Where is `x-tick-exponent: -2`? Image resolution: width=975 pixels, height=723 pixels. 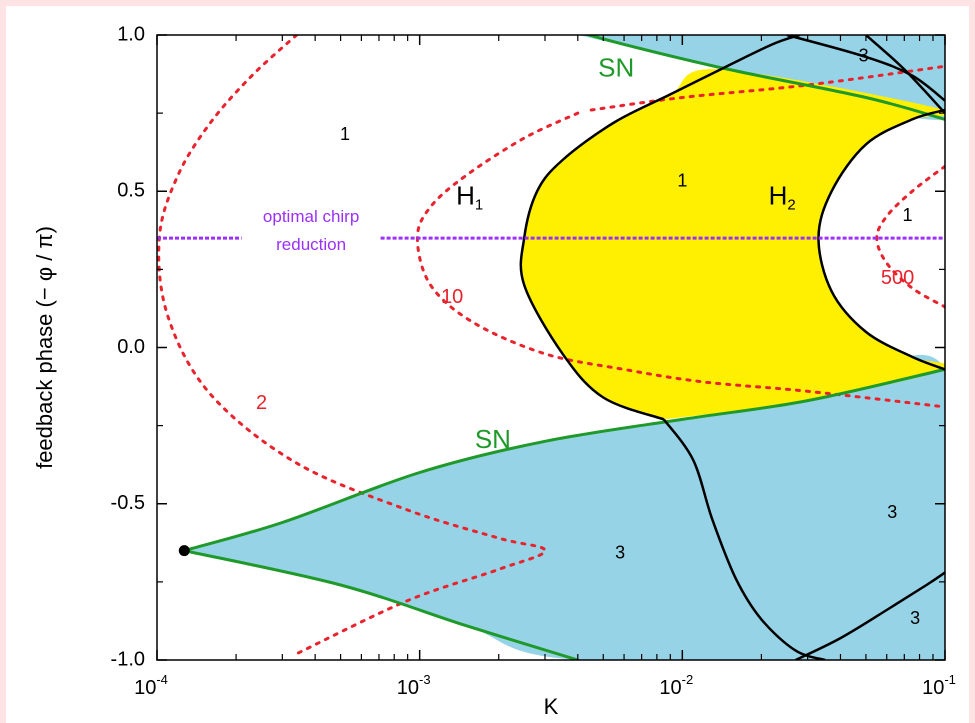
x-tick-exponent: -2 is located at coordinates (688, 679).